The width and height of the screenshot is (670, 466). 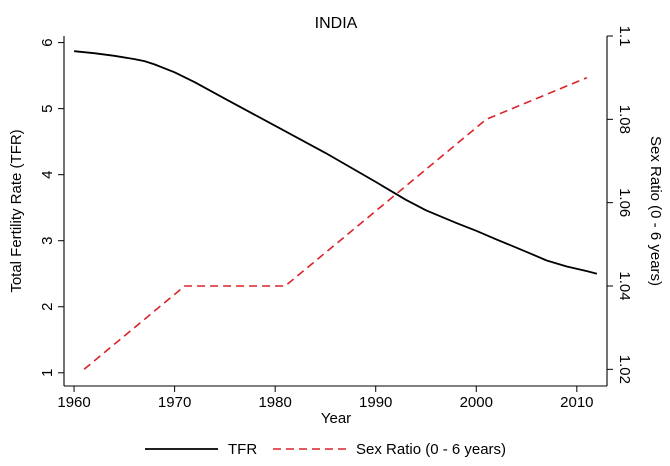 What do you see at coordinates (624, 369) in the screenshot?
I see `y-right-tick-label: 1.02` at bounding box center [624, 369].